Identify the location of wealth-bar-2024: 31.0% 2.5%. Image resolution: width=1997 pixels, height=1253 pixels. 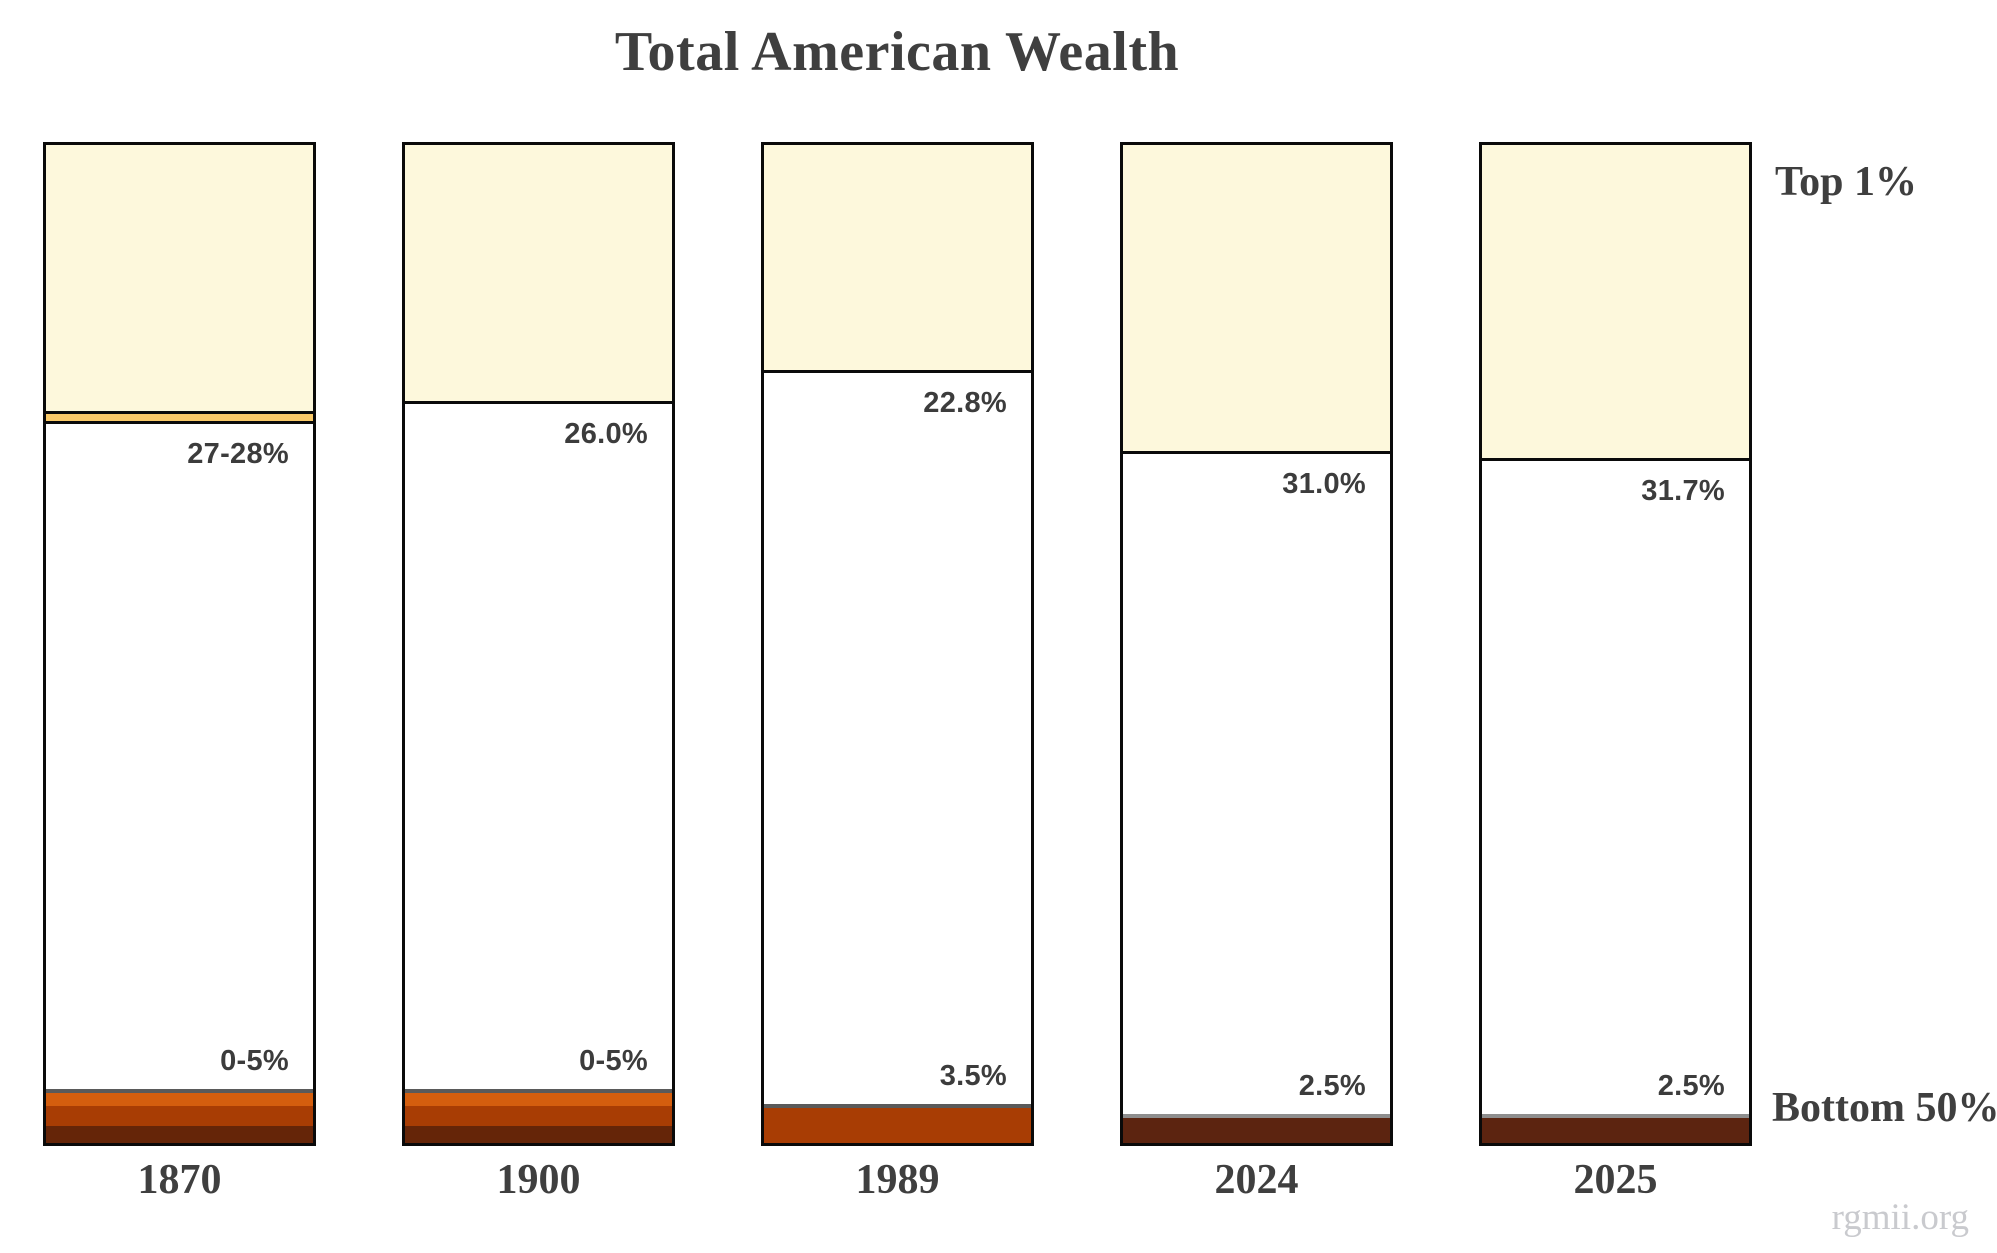
(1256, 644).